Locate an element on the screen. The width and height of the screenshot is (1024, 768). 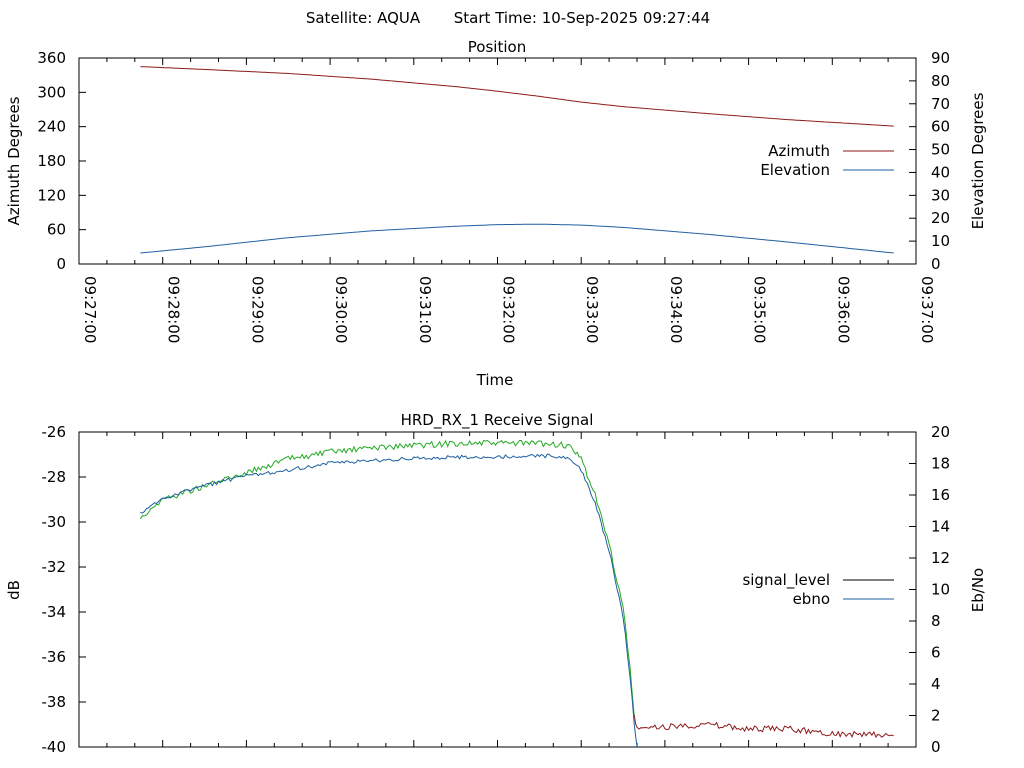
position-y-tick-label: 0 is located at coordinates (61, 264).